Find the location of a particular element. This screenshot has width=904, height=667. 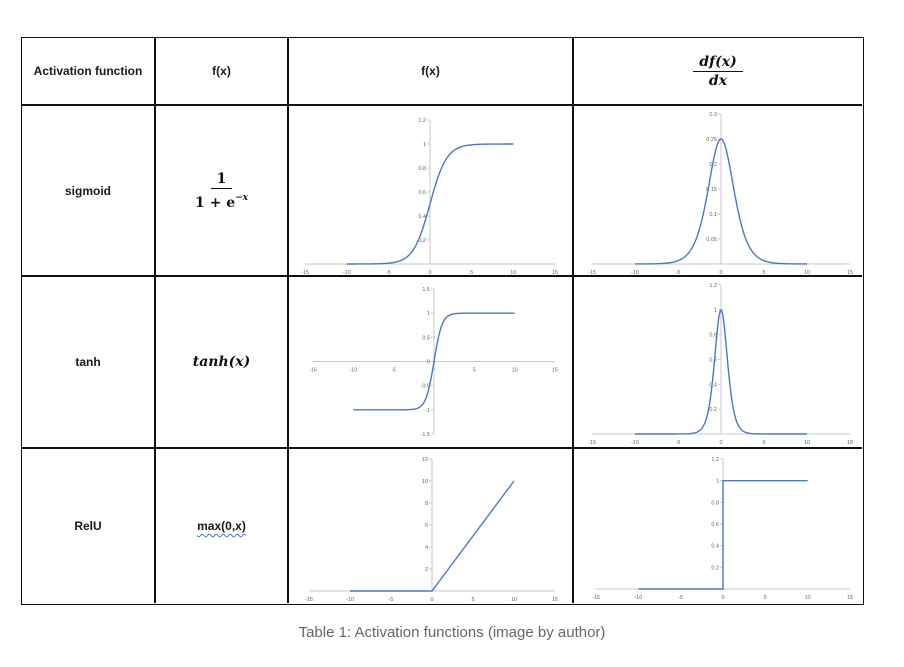

relu-df-series-line is located at coordinates (723, 534).